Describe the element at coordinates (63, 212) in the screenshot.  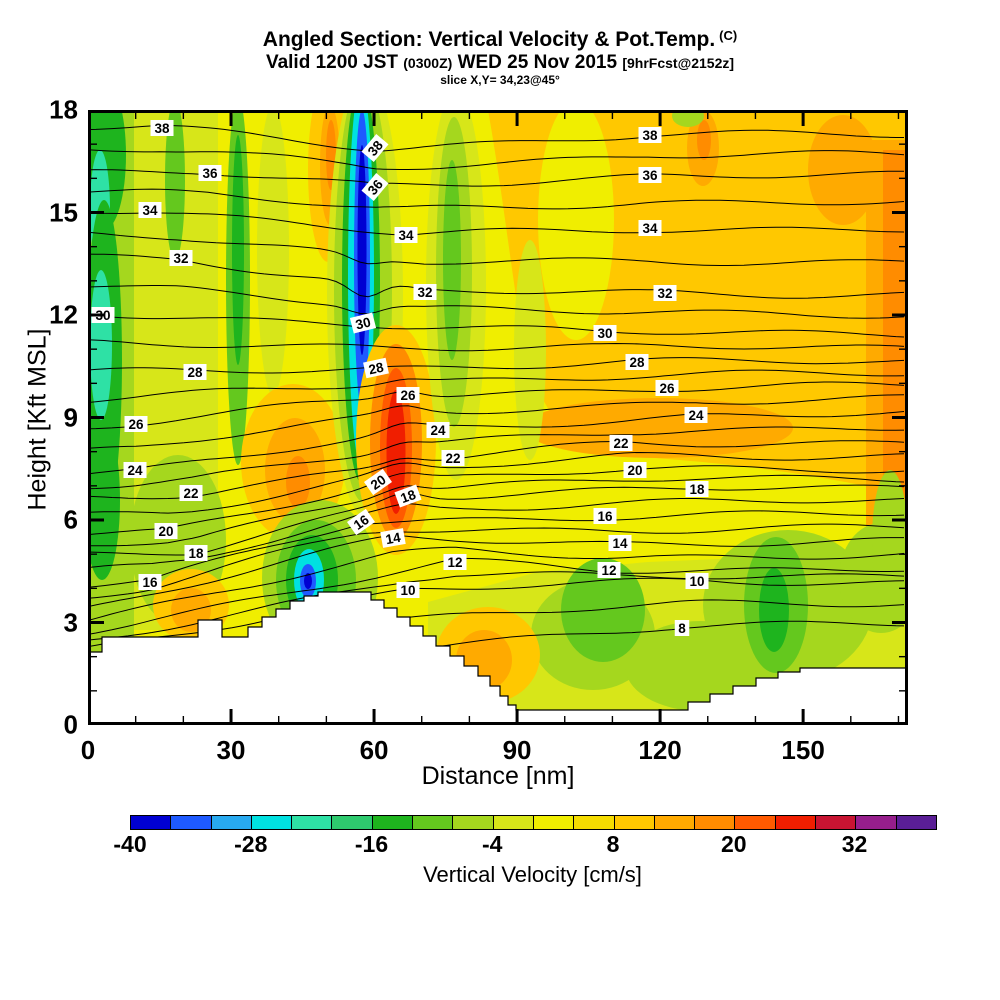
I see `y-tick-label: 15` at that location.